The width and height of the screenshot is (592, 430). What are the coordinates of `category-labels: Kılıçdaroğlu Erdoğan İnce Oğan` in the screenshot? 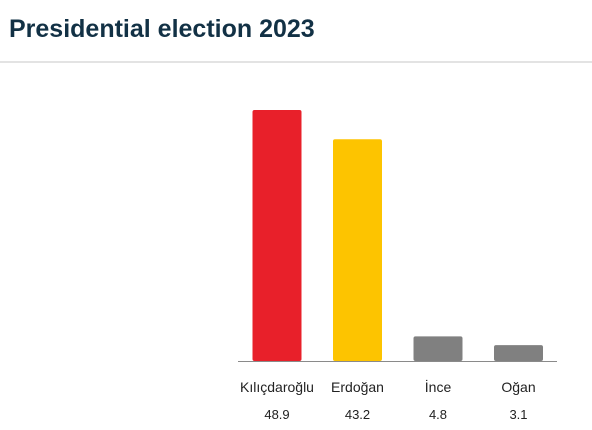 It's located at (388, 386).